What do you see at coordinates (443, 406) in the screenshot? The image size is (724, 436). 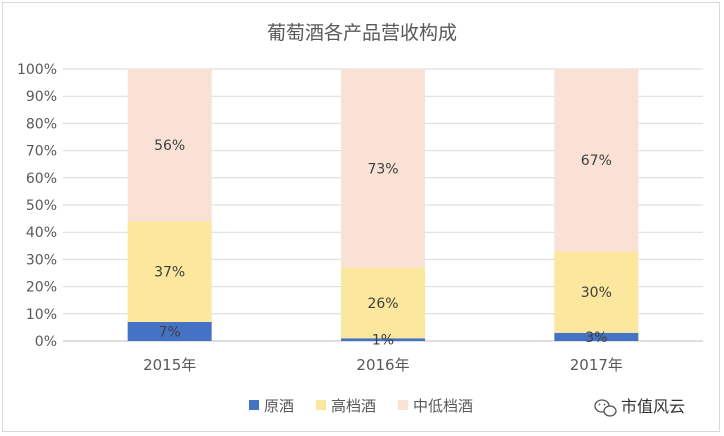 I see `legend-label: 中低档酒` at bounding box center [443, 406].